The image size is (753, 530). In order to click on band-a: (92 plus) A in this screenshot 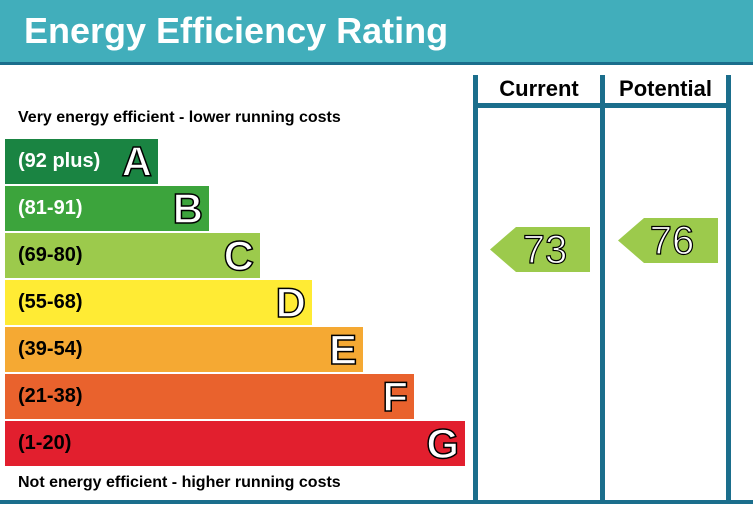, I will do `click(81, 161)`.